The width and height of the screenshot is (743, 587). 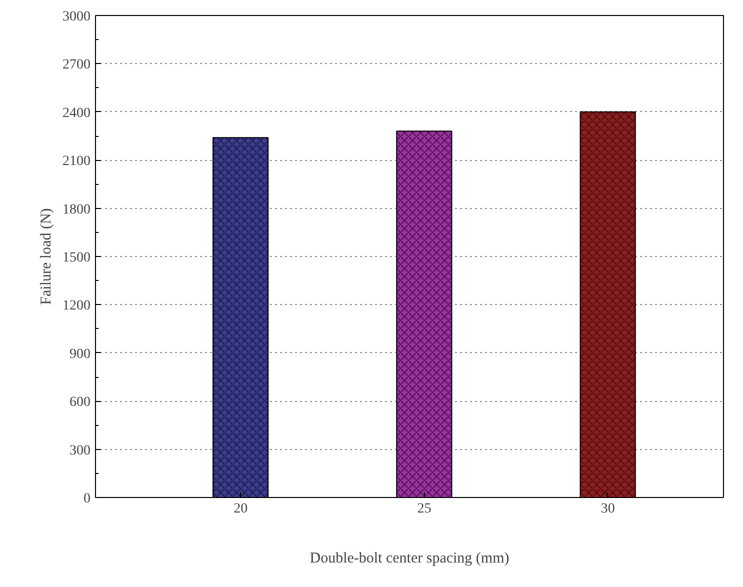 What do you see at coordinates (424, 509) in the screenshot?
I see `x-tick-label: 25` at bounding box center [424, 509].